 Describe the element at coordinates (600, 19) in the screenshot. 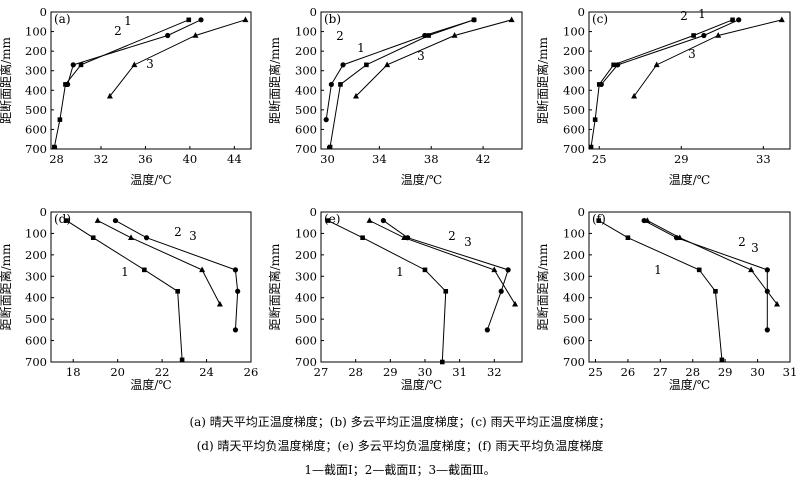

I see `panel-label: (c)` at that location.